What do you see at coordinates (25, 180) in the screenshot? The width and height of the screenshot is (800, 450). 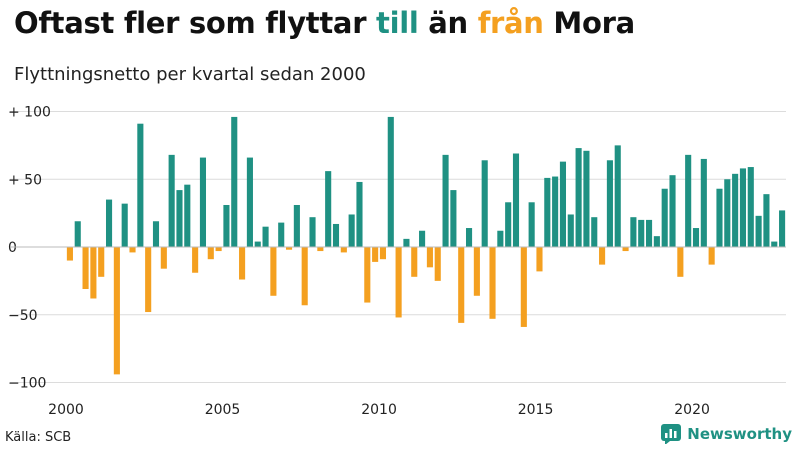 I see `y-tick-label: + 50` at bounding box center [25, 180].